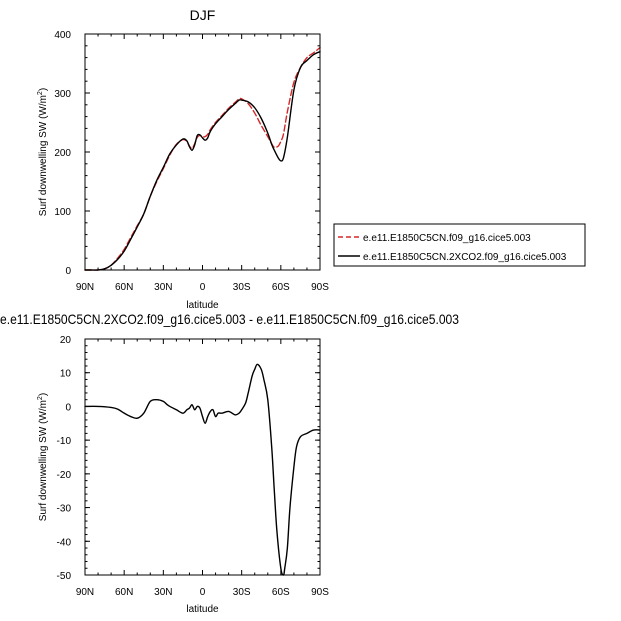 Image resolution: width=621 pixels, height=621 pixels. Describe the element at coordinates (85, 592) in the screenshot. I see `bottom-x-tick-label: 90N` at that location.